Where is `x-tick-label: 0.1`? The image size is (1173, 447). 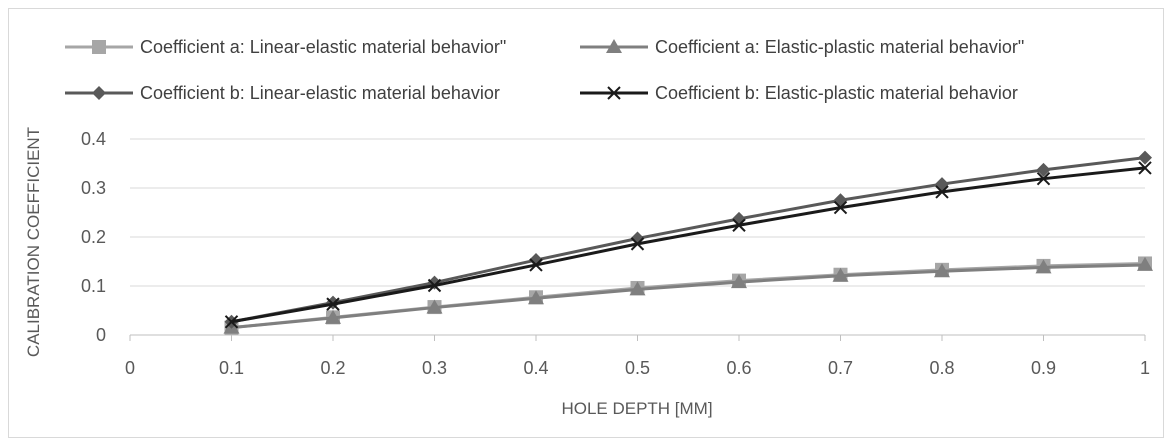 x-tick-label: 0.1 is located at coordinates (231, 368).